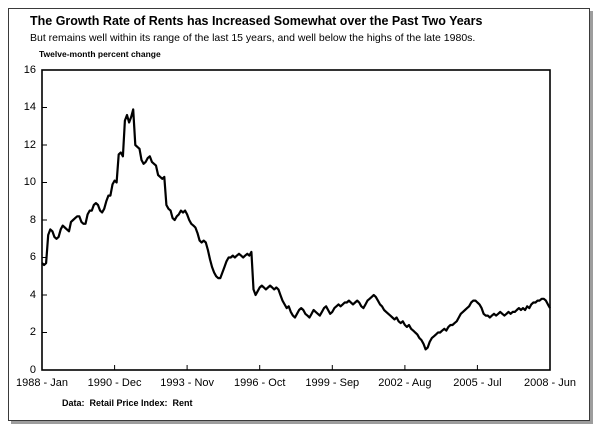  What do you see at coordinates (187, 383) in the screenshot?
I see `x-tick-label: 1993 - Nov` at bounding box center [187, 383].